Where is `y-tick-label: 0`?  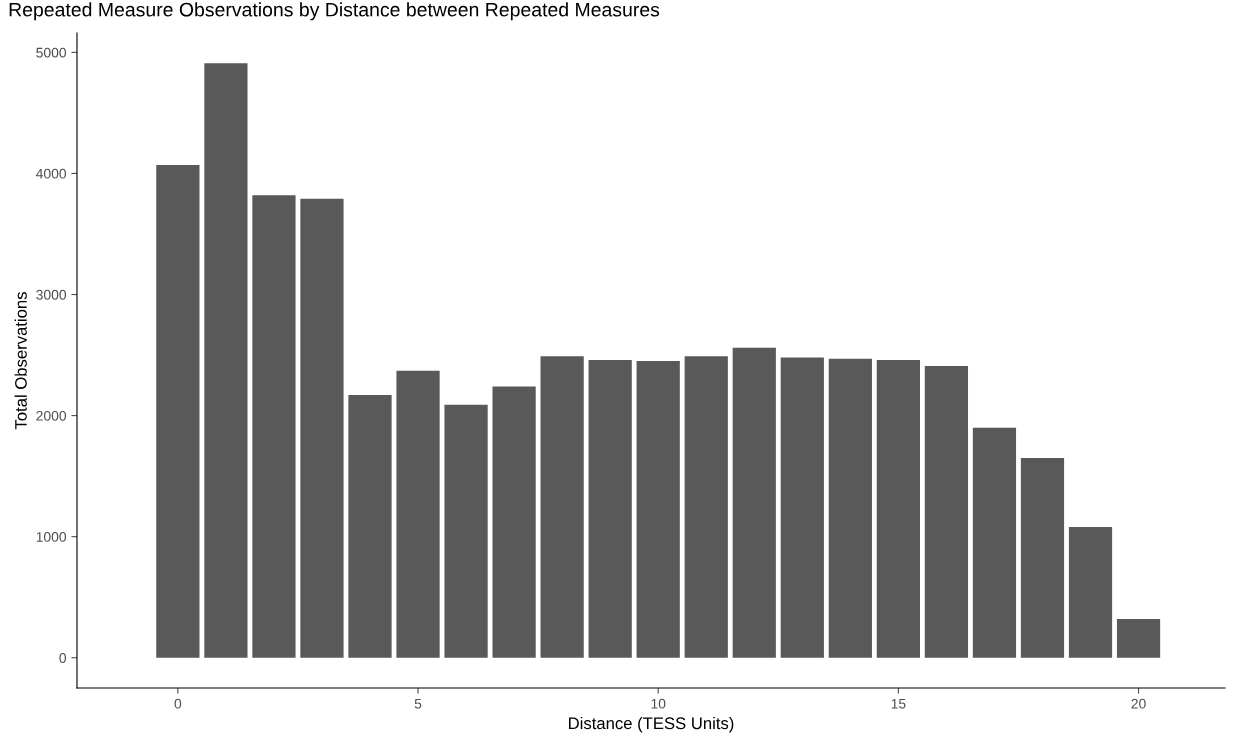
y-tick-label: 0 is located at coordinates (63, 658).